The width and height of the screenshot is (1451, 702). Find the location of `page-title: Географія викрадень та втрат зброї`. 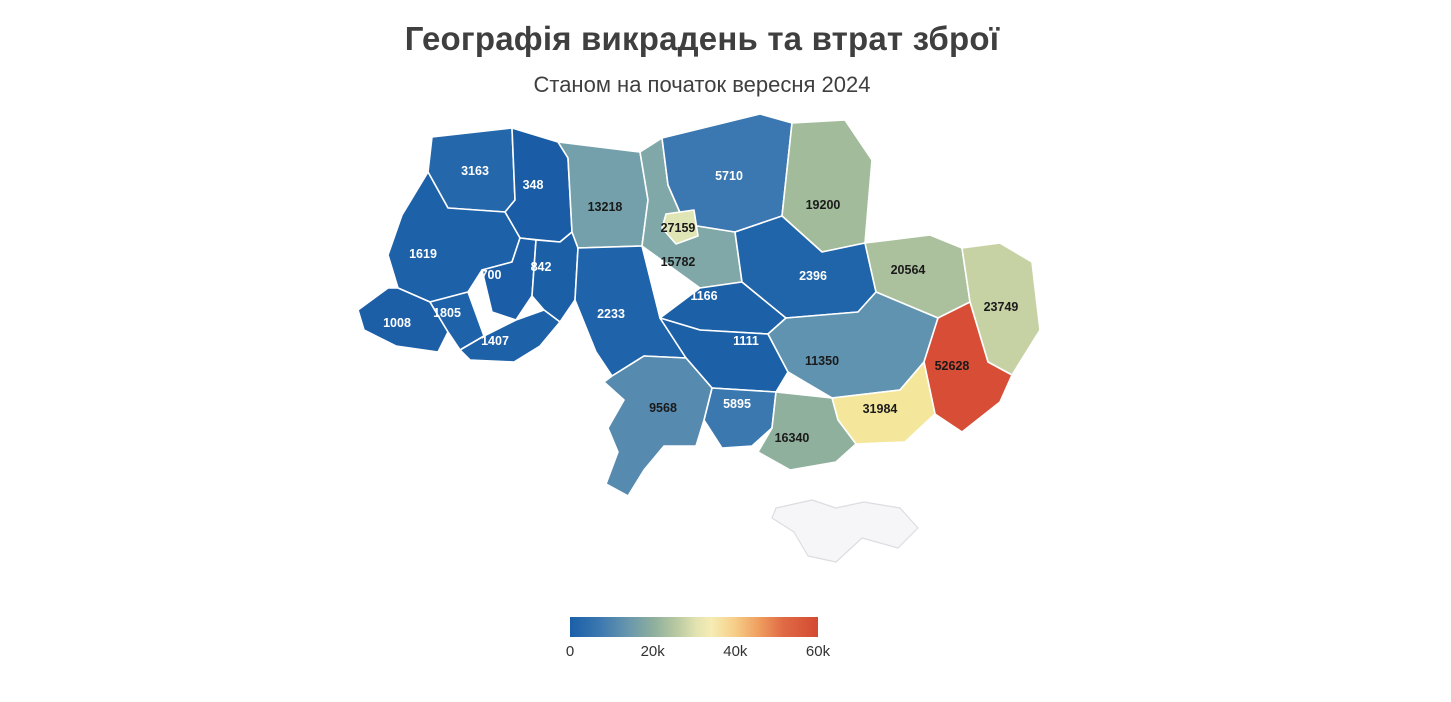

page-title: Географія викрадень та втрат зброї is located at coordinates (702, 38).